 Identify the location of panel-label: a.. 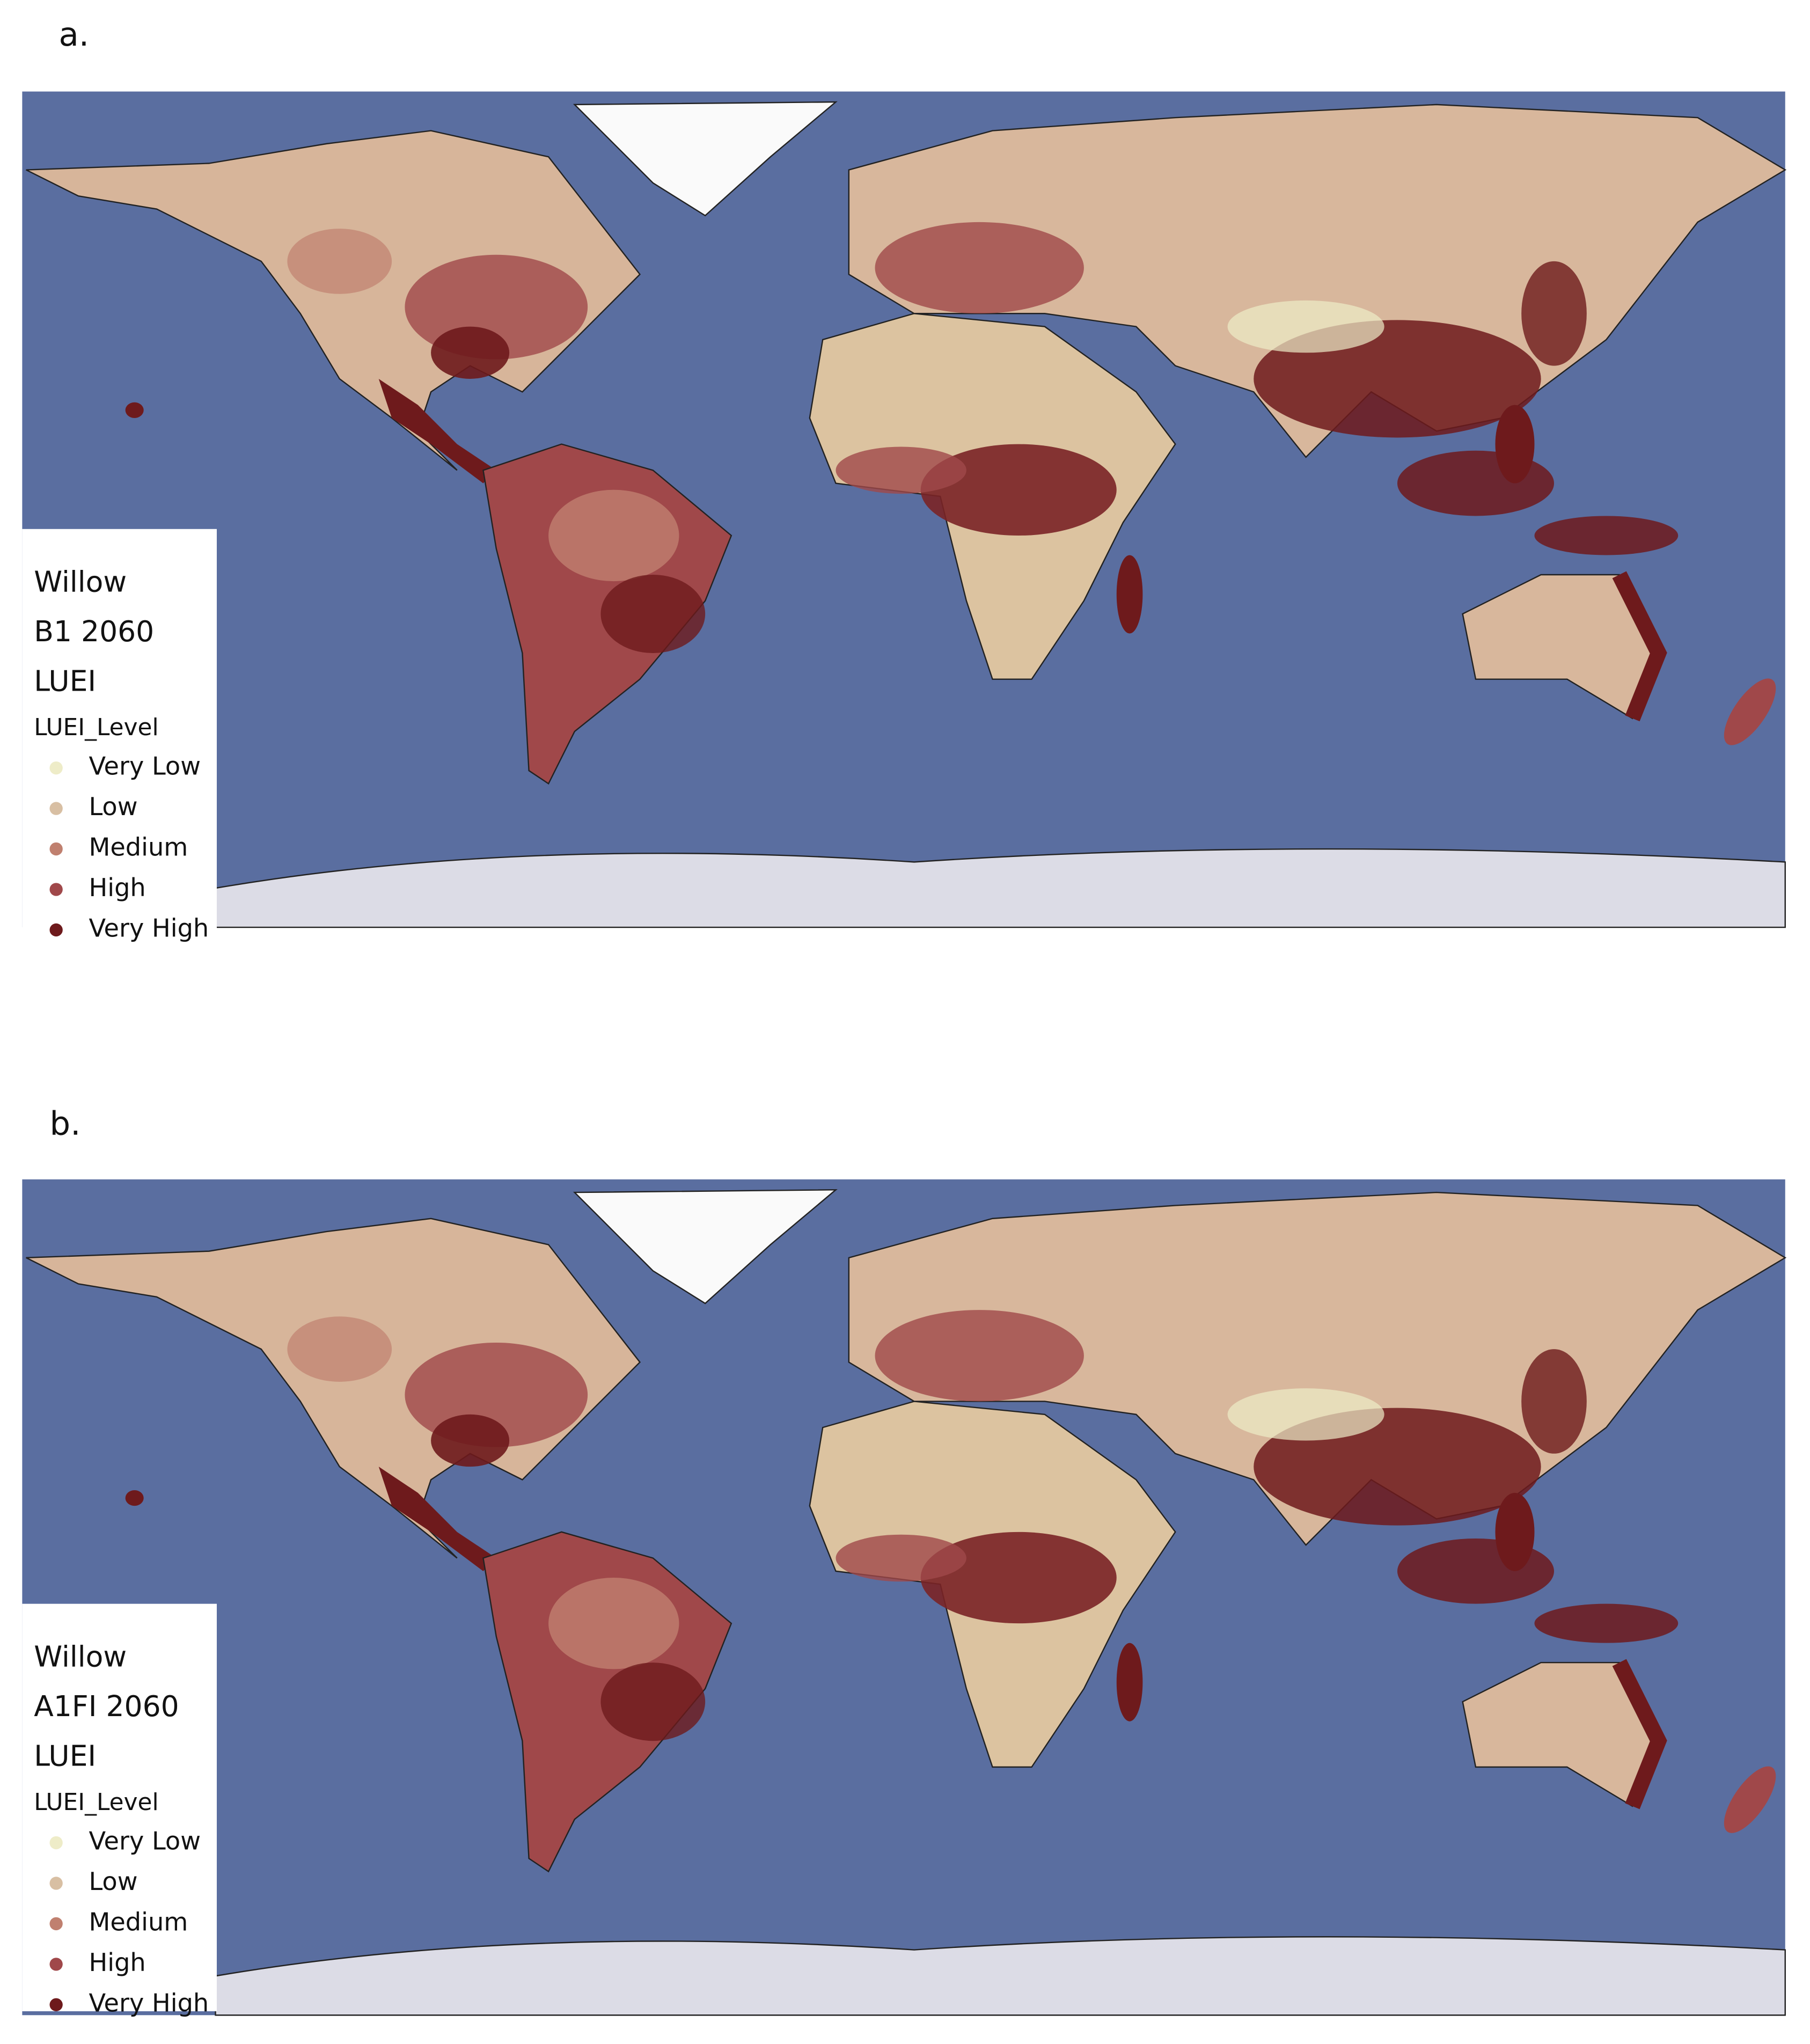
(74, 35).